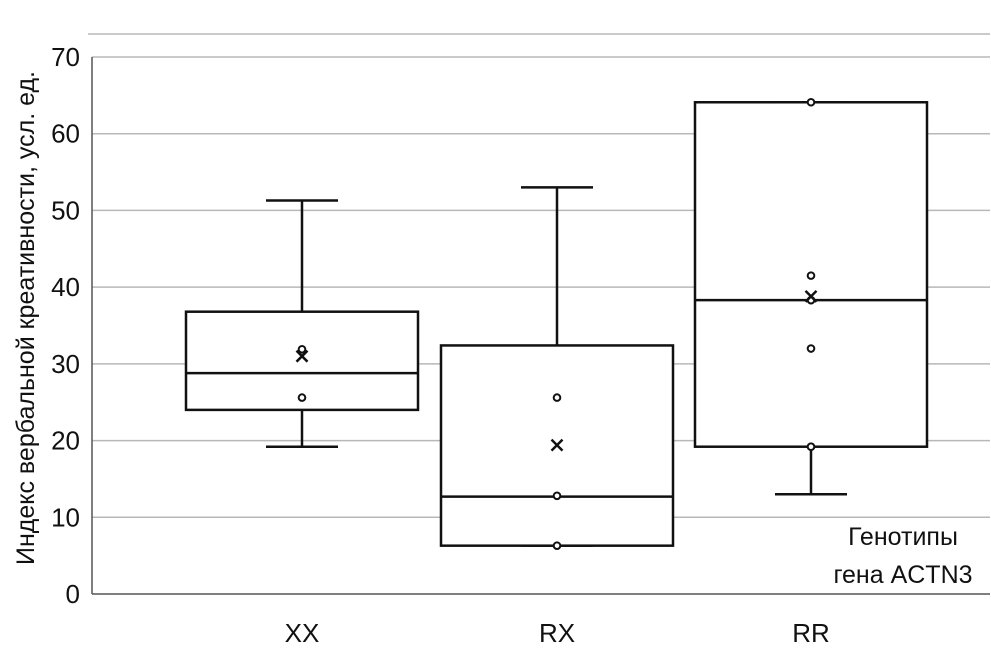 The width and height of the screenshot is (991, 668). Describe the element at coordinates (65, 134) in the screenshot. I see `y-tick-label: 60` at that location.